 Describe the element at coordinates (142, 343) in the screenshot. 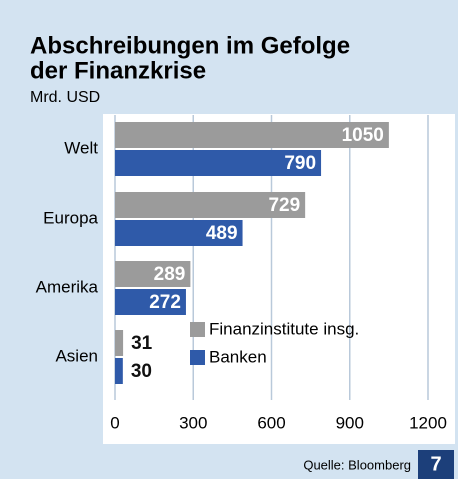

I see `value-label: 31` at that location.